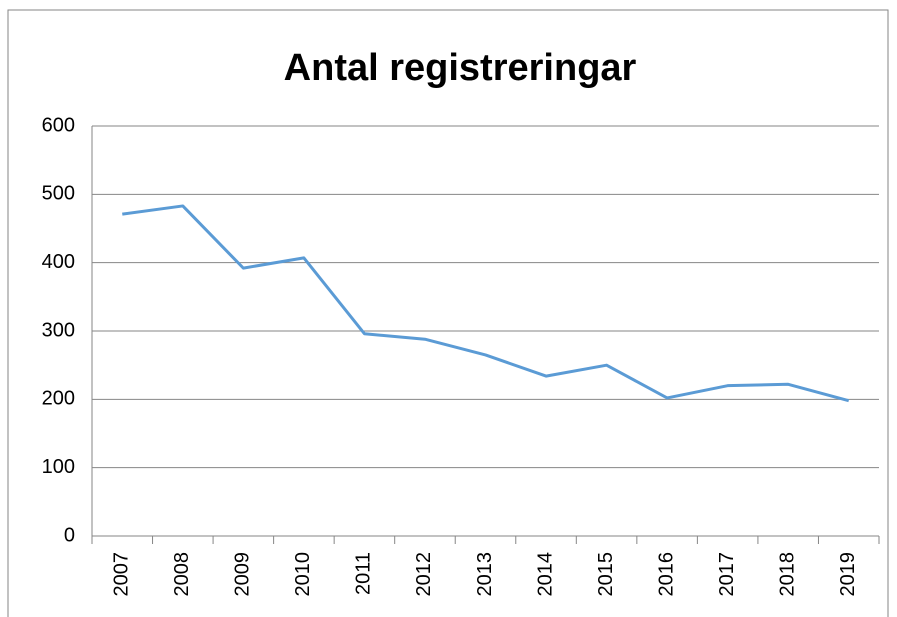 The height and width of the screenshot is (617, 897). What do you see at coordinates (58, 399) in the screenshot?
I see `y-tick-label: 200` at bounding box center [58, 399].